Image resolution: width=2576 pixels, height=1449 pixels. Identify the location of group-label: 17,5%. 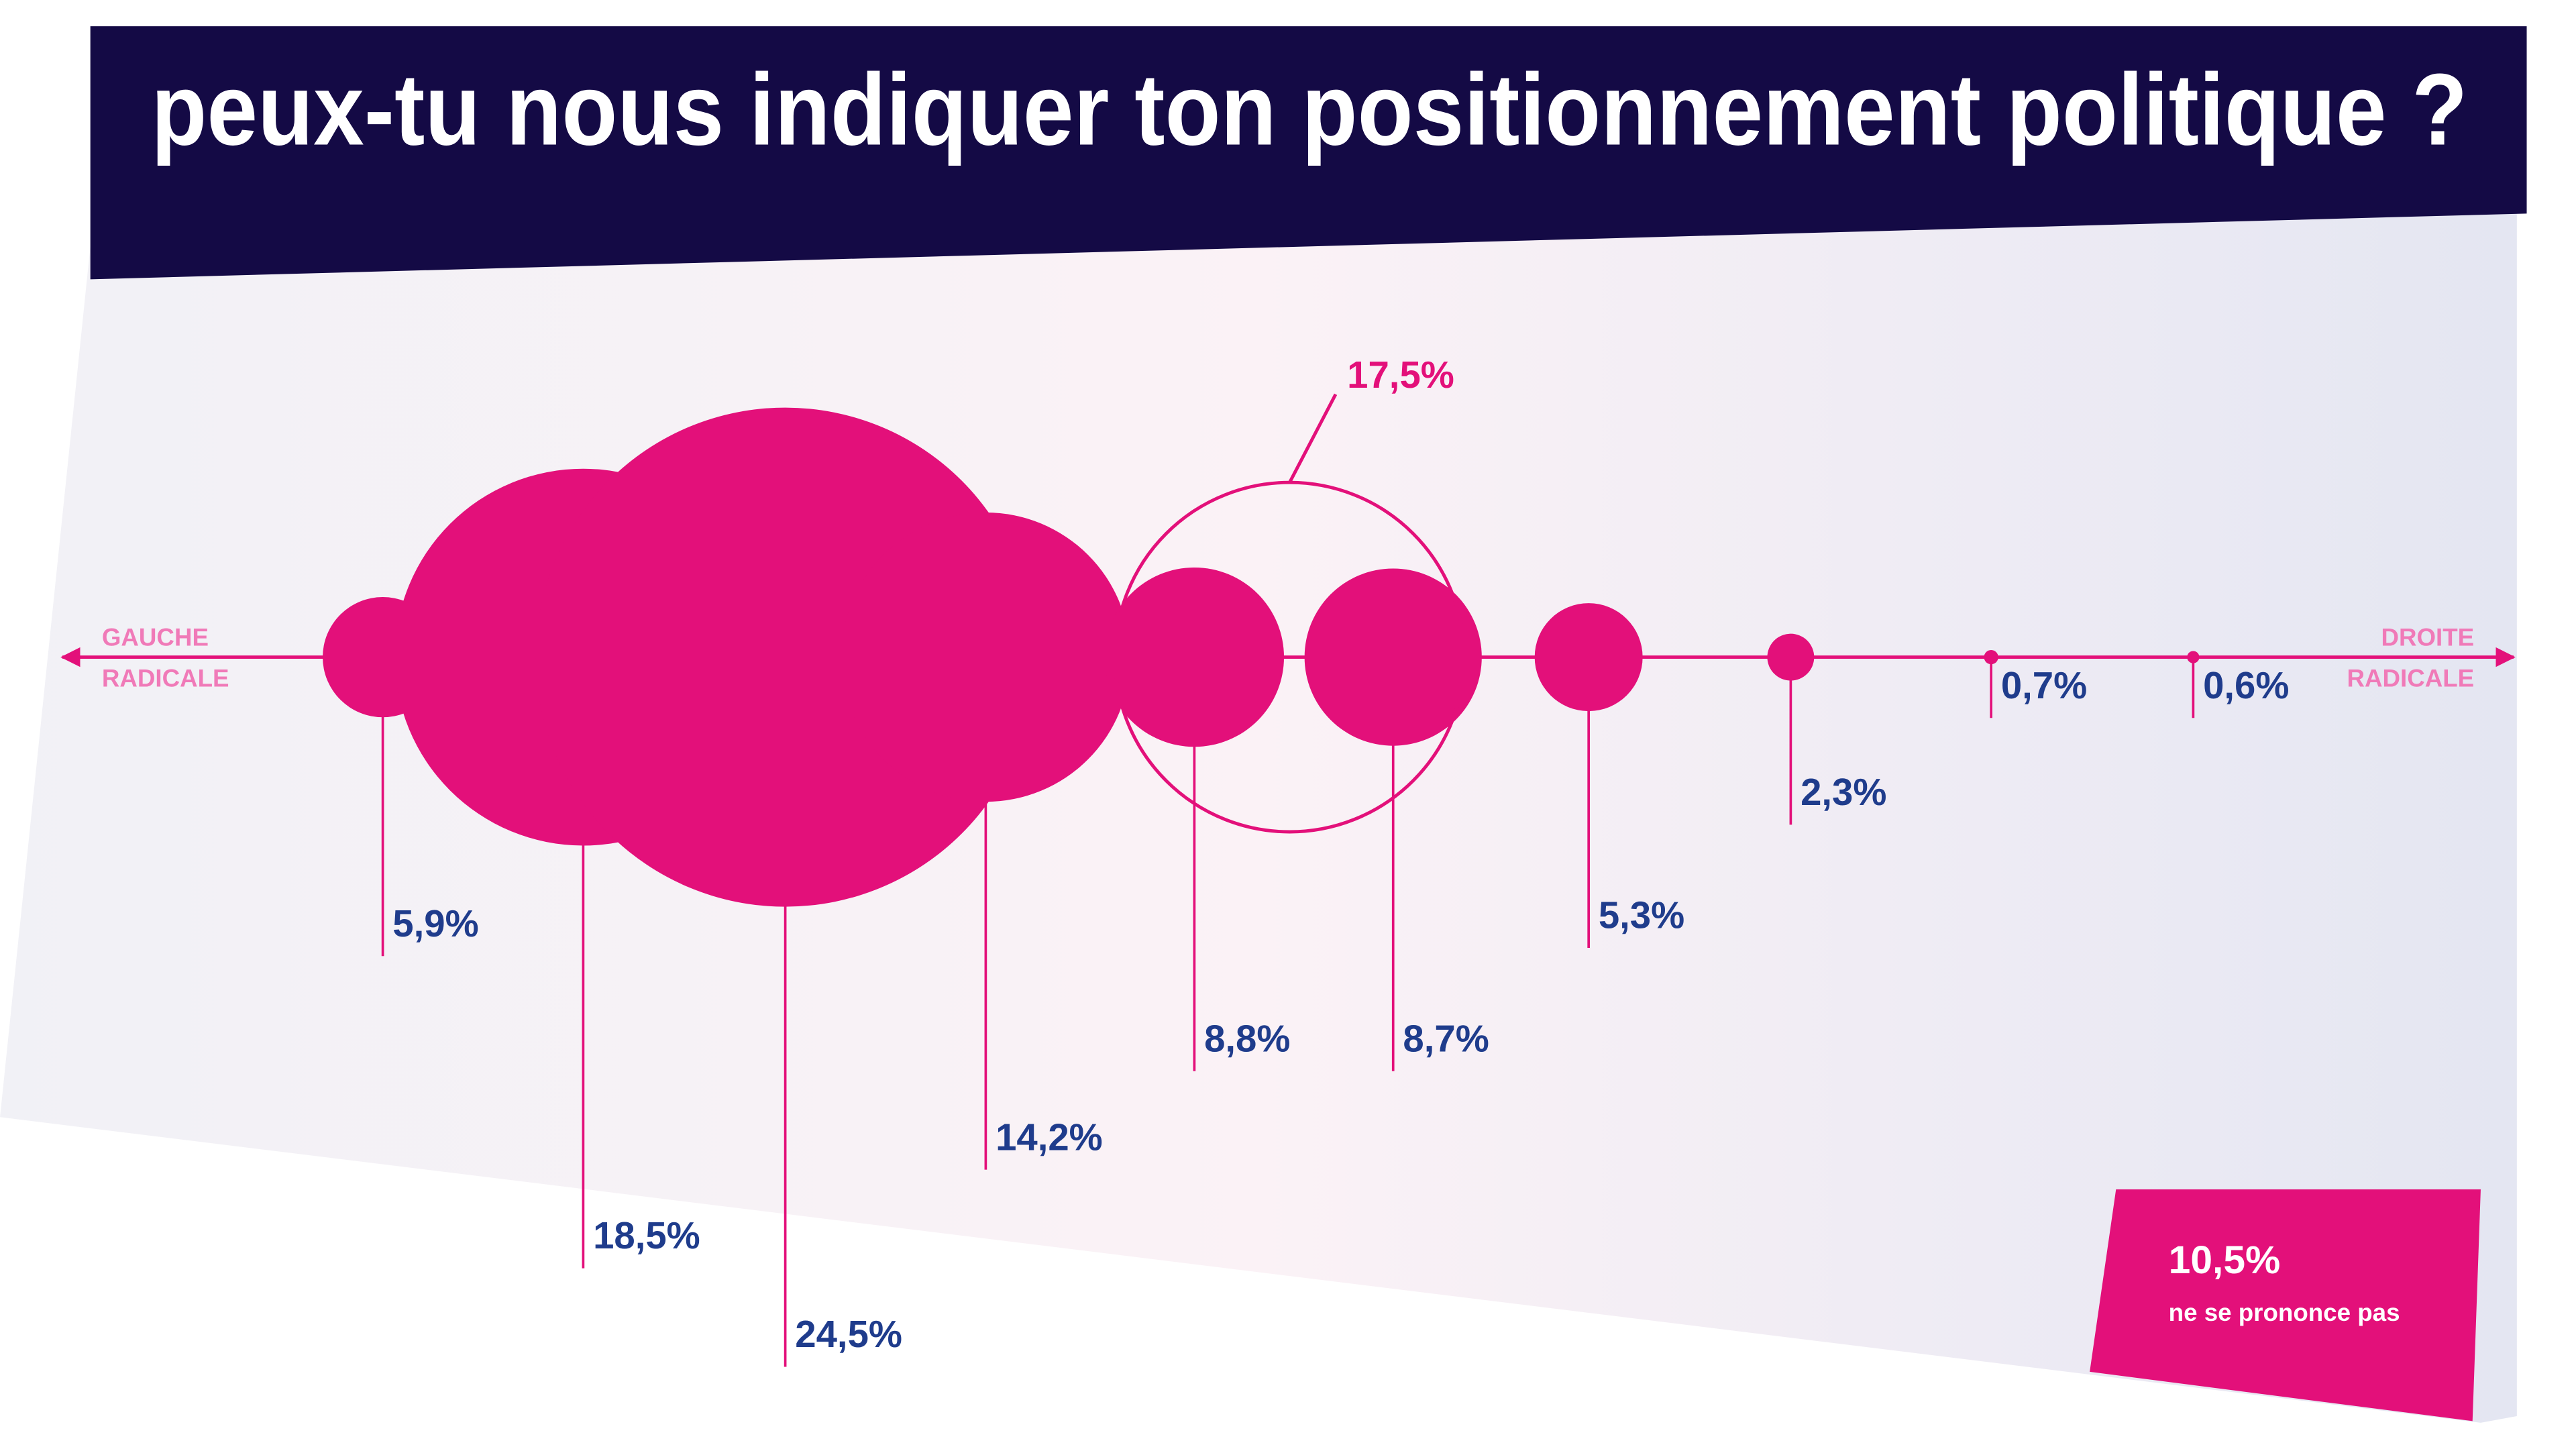
(1400, 375).